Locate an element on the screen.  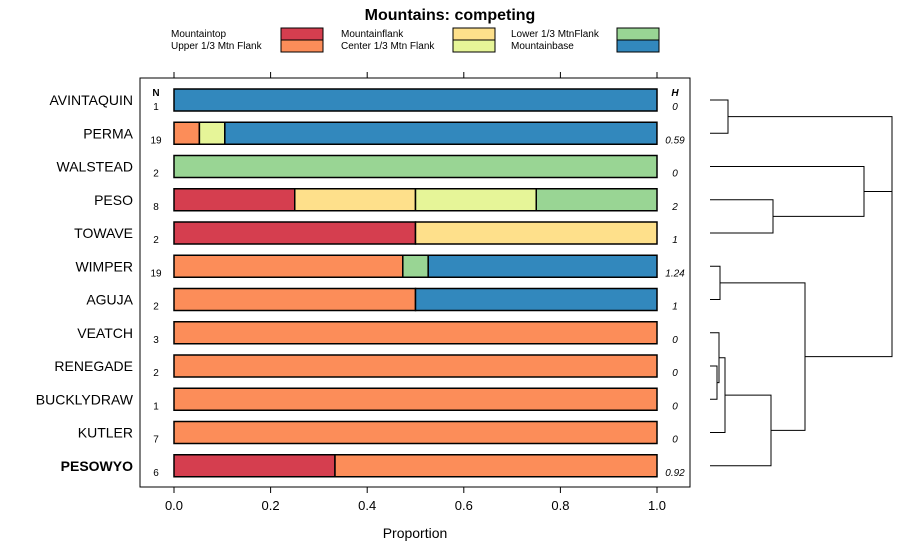
chart-title: Mountains: competing is located at coordinates (450, 15).